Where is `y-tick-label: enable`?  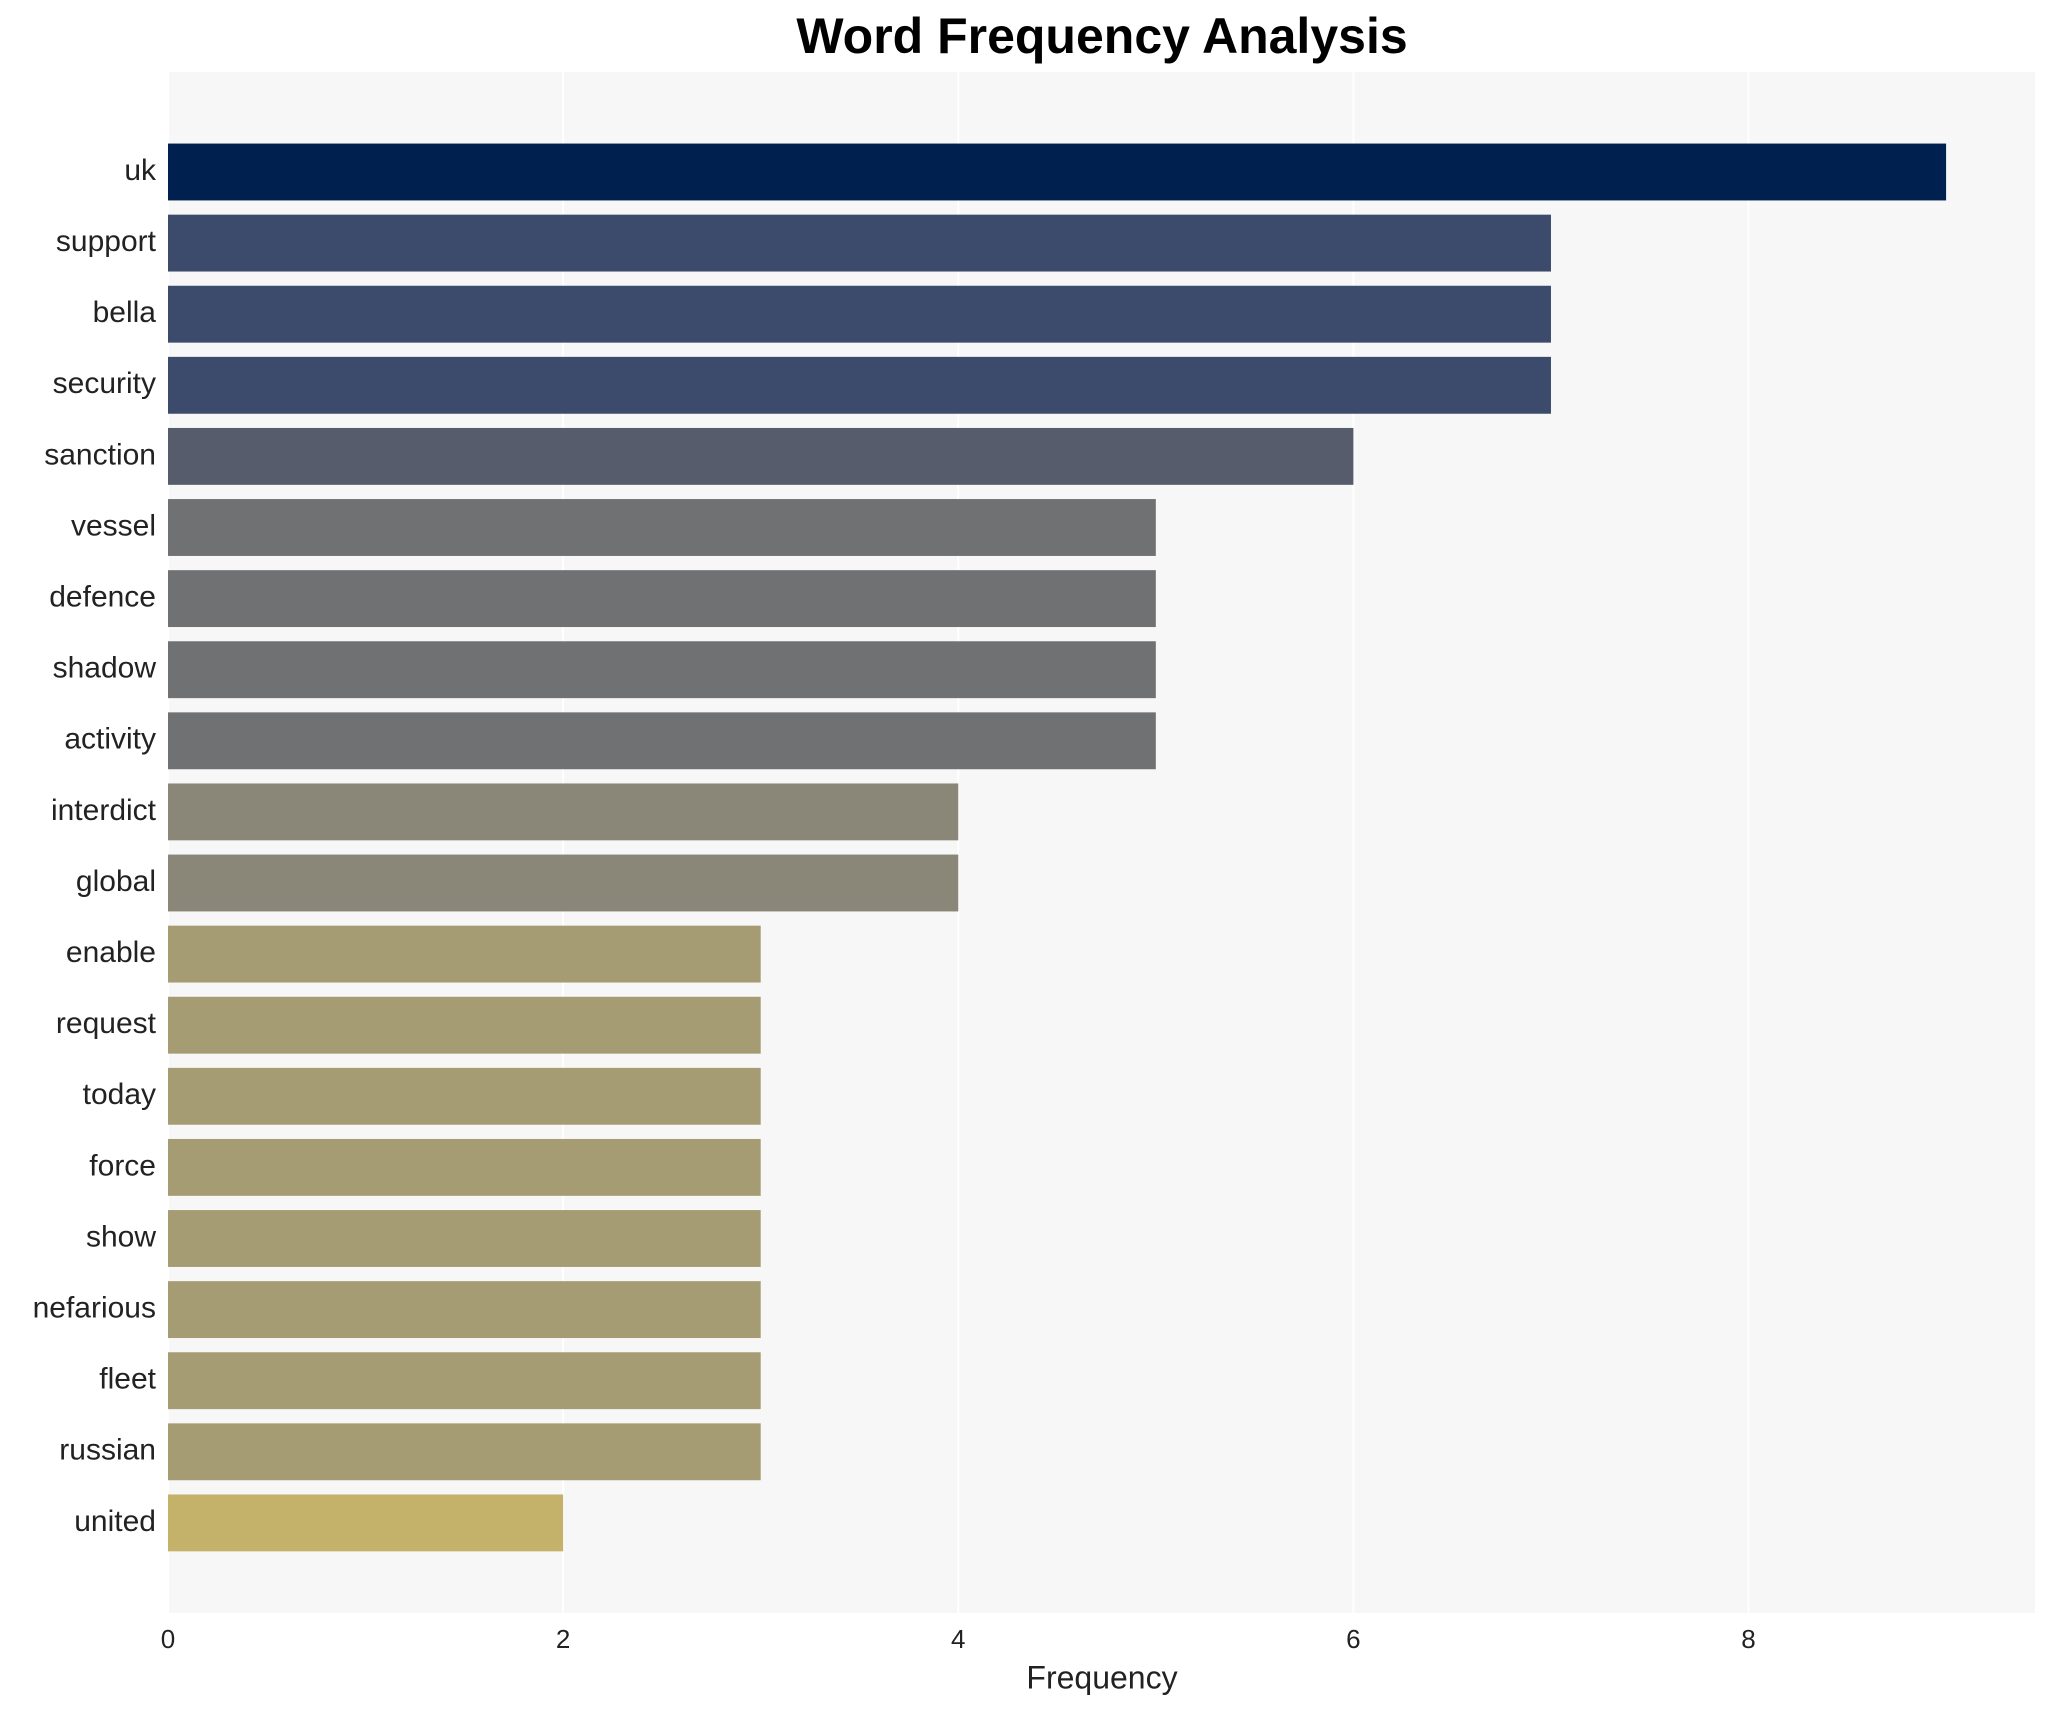
y-tick-label: enable is located at coordinates (111, 952).